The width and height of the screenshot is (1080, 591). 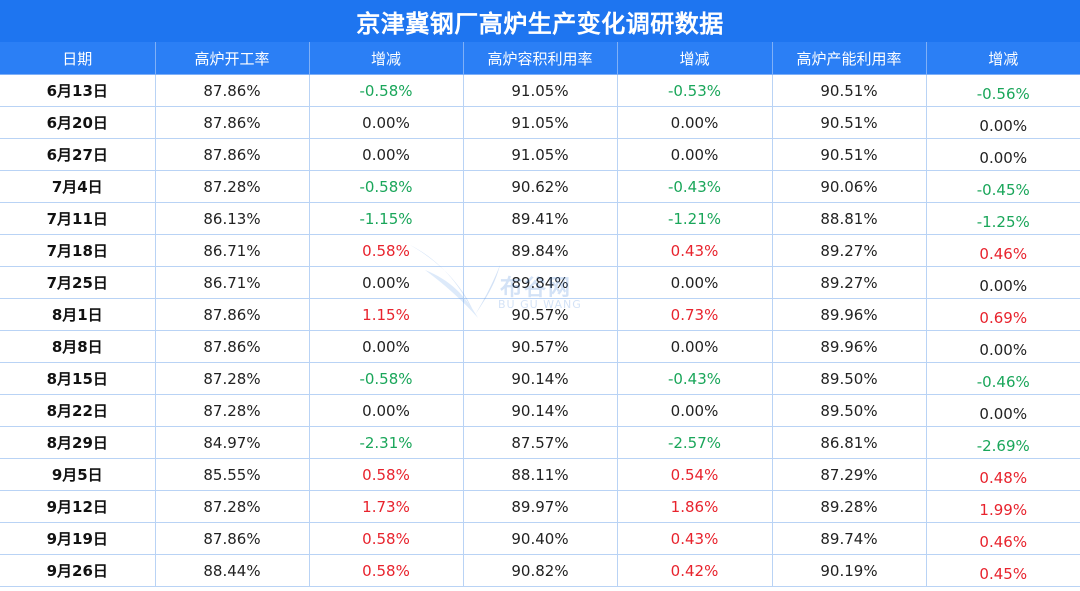 I want to click on cell-capacity-change: -0.46%, so click(x=1003, y=378).